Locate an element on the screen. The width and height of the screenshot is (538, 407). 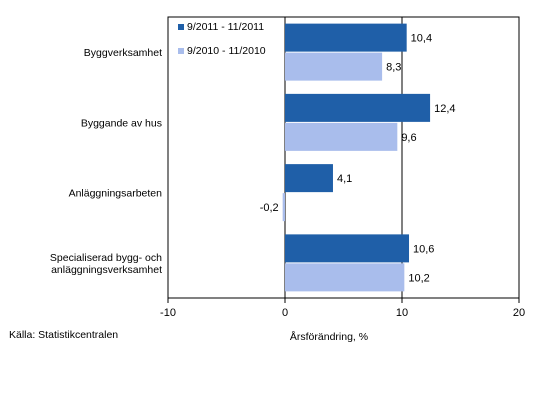
category-label: Byggverksamhet is located at coordinates (123, 53).